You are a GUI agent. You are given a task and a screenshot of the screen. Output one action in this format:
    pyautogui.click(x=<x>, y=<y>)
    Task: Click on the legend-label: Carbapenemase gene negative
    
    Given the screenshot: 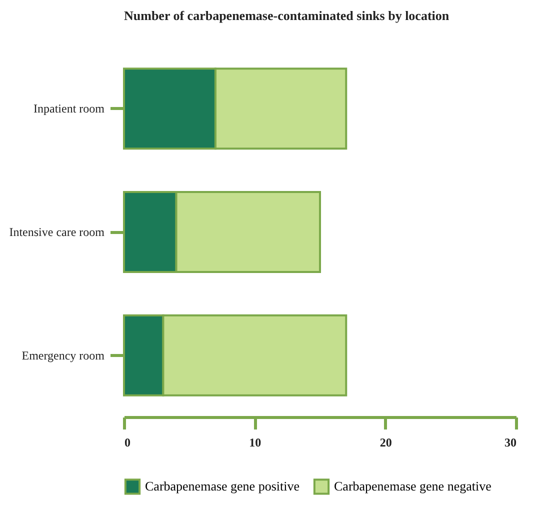 What is the action you would take?
    pyautogui.click(x=413, y=486)
    